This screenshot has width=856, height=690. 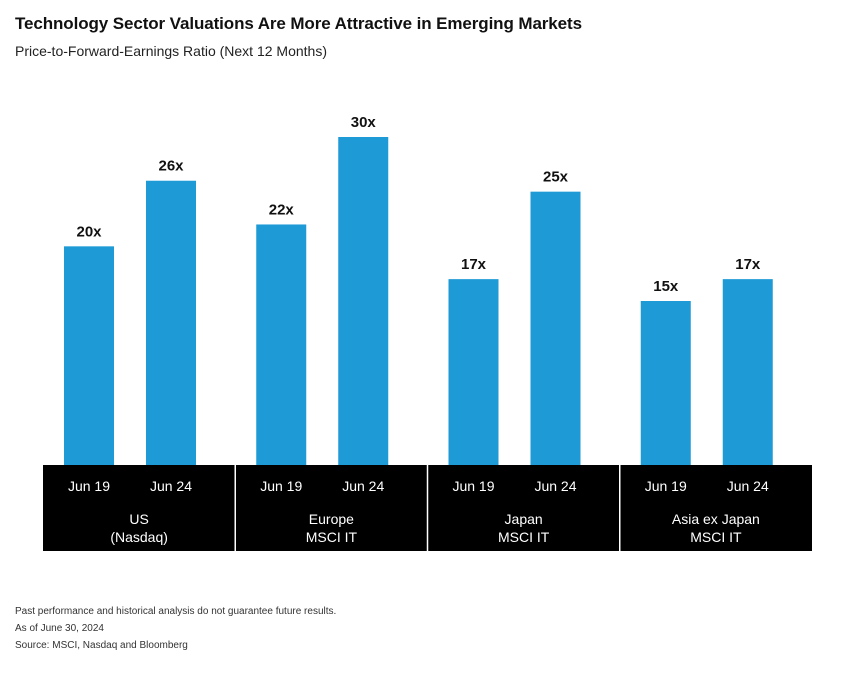 What do you see at coordinates (364, 122) in the screenshot?
I see `bar-value-label: 30x` at bounding box center [364, 122].